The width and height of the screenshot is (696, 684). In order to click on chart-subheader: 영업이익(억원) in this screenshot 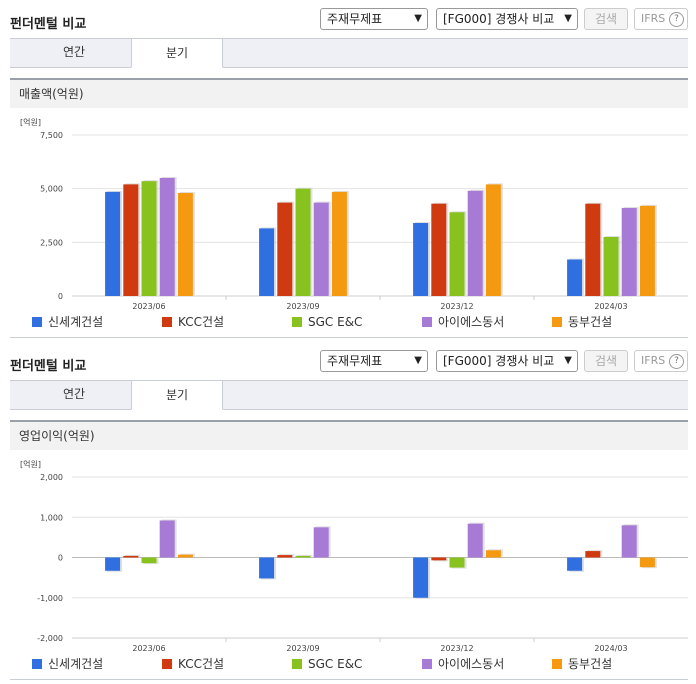, I will do `click(349, 435)`.